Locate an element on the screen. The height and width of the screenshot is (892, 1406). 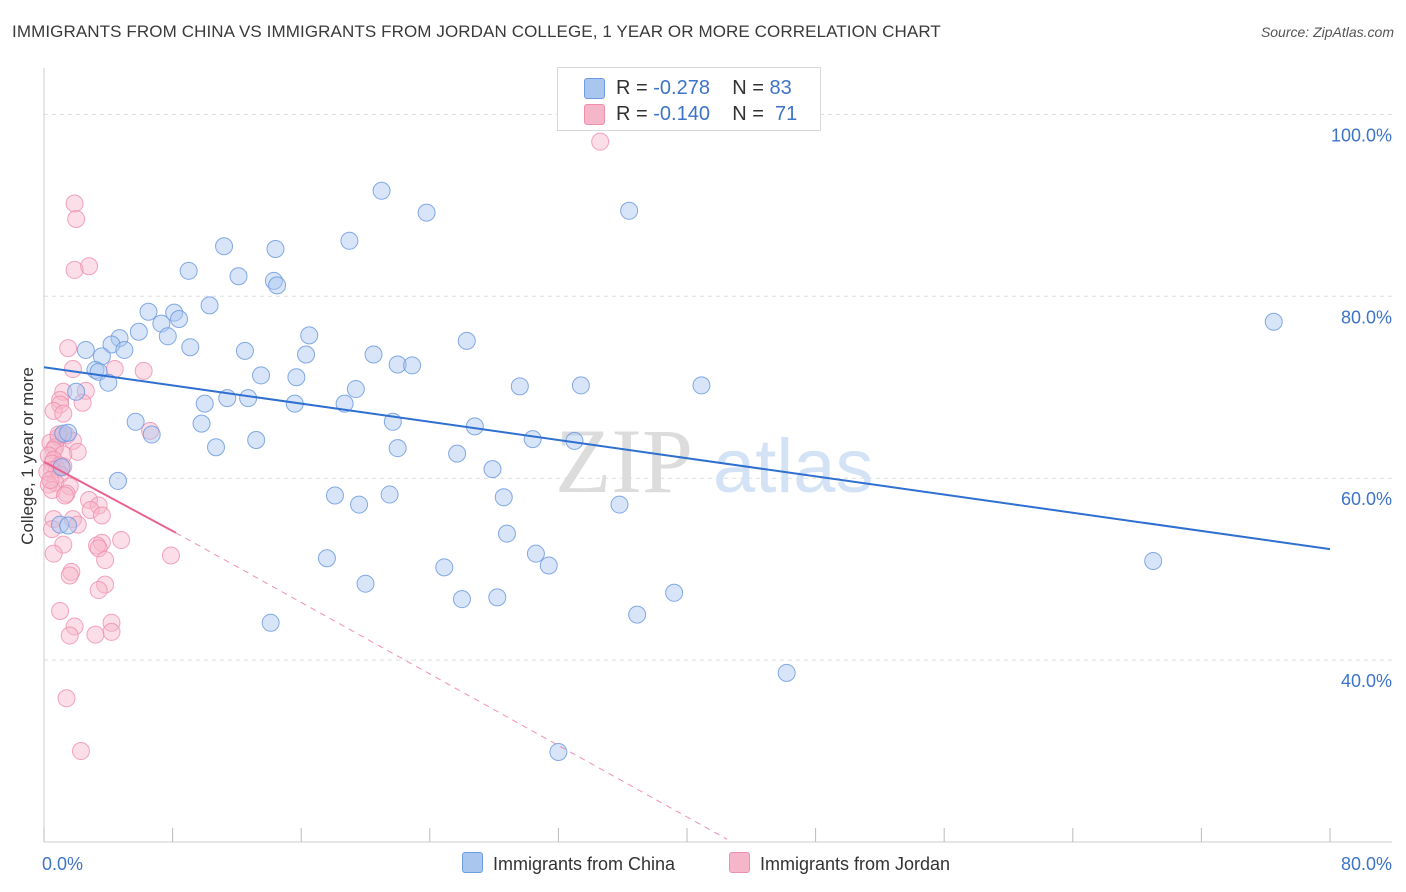
y-tick-label: 80.0% is located at coordinates (1366, 317).